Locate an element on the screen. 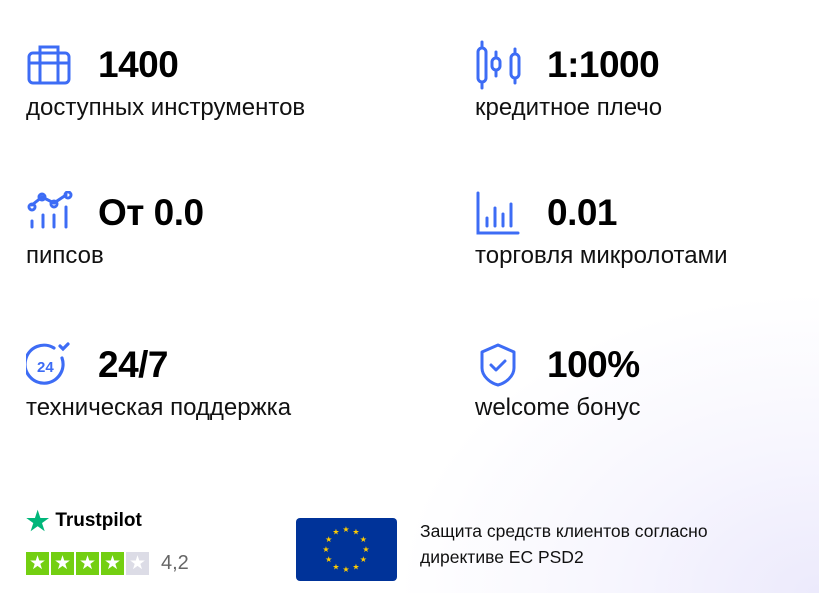 The image size is (819, 593). svg-text: 24 is located at coordinates (45, 367).